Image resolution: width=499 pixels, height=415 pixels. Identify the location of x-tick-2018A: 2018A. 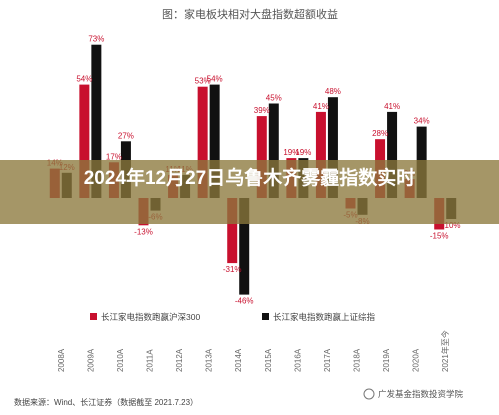
(357, 360).